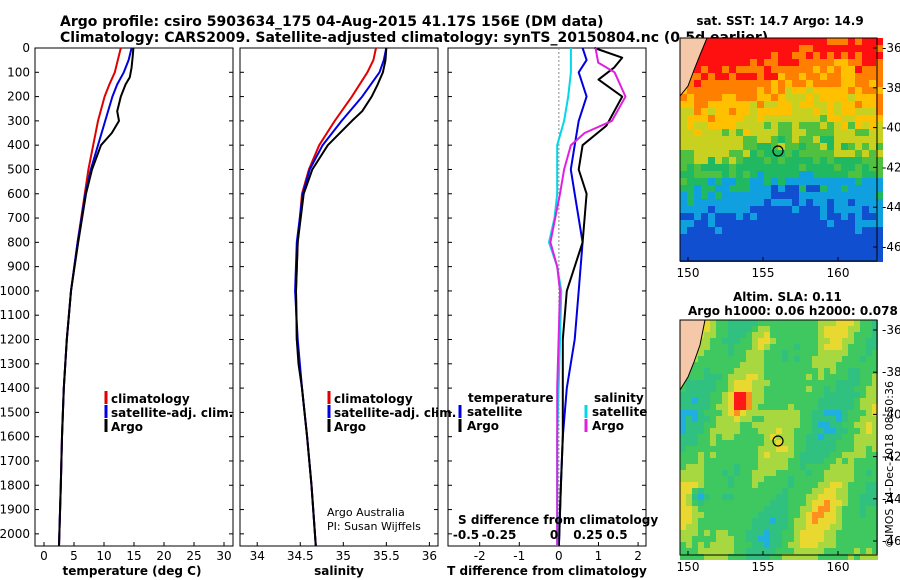 Image resolution: width=900 pixels, height=580 pixels. Describe the element at coordinates (889, 464) in the screenshot. I see `imos-watermark: ©IMOS 14-Dec-2018 08:50:36` at that location.